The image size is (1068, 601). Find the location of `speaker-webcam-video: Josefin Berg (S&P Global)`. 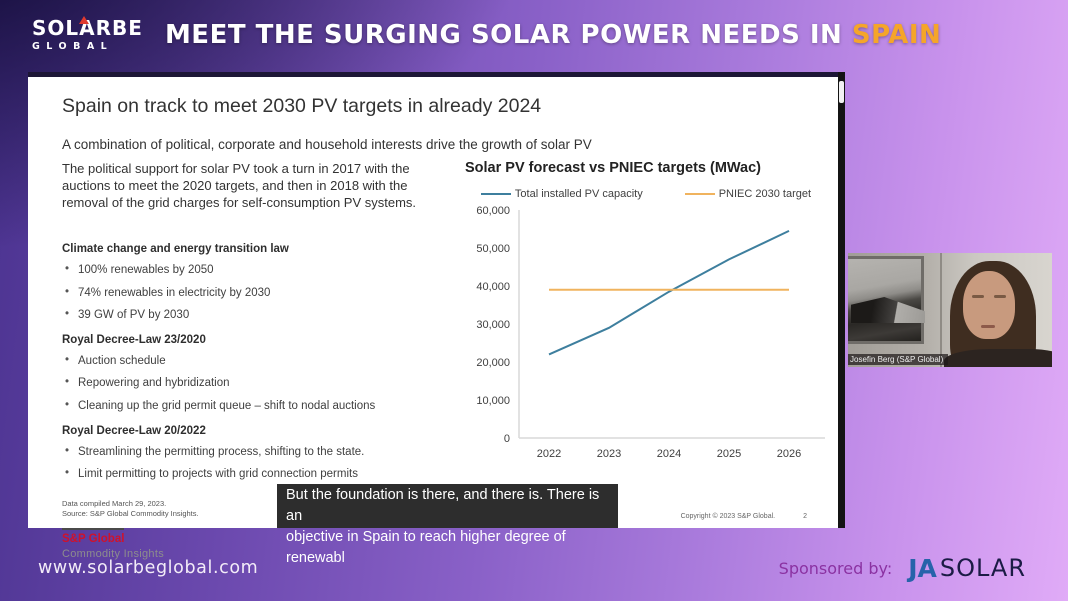

speaker-webcam-video: Josefin Berg (S&P Global) is located at coordinates (950, 310).